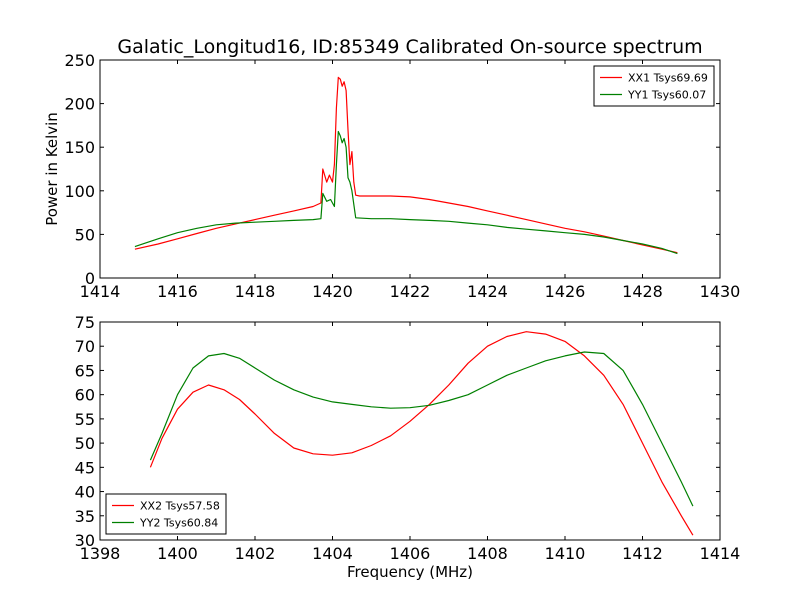 This screenshot has height=600, width=800. What do you see at coordinates (255, 291) in the screenshot?
I see `top-x-tick-label: 1418` at bounding box center [255, 291].